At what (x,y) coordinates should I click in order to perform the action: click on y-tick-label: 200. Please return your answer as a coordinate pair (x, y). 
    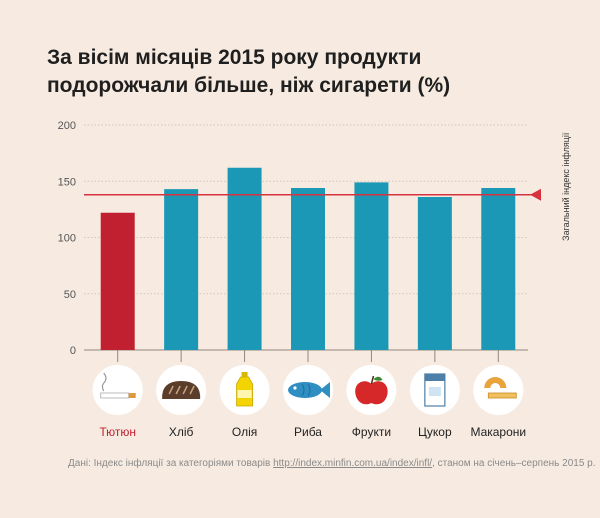
    Looking at the image, I should click on (67, 126).